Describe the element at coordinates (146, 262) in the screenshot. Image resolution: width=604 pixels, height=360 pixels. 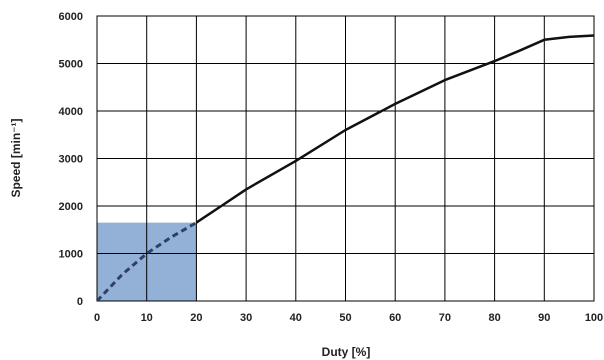
I see `dashed-speed-line` at that location.